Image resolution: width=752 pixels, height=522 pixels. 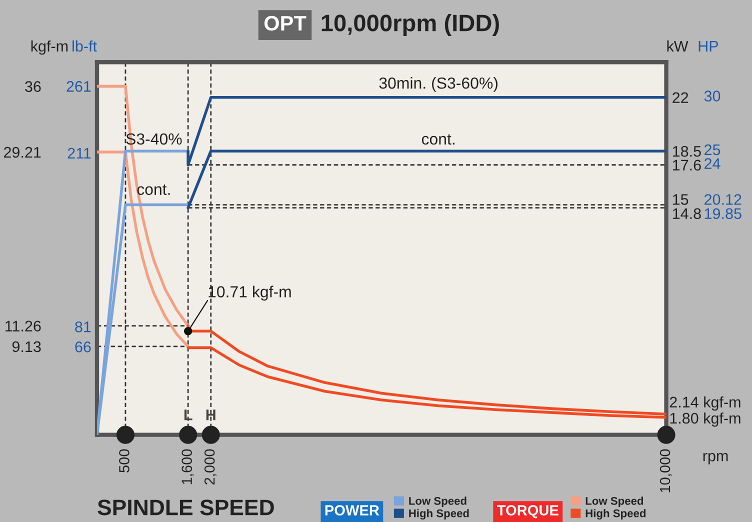 What do you see at coordinates (708, 46) in the screenshot?
I see `text: HP` at bounding box center [708, 46].